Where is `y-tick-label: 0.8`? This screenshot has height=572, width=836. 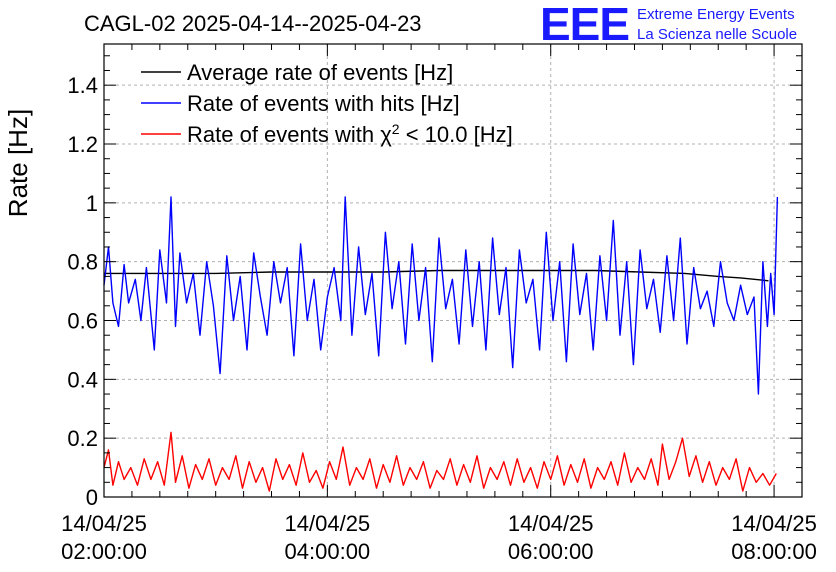 y-tick-label: 0.8 is located at coordinates (82, 262).